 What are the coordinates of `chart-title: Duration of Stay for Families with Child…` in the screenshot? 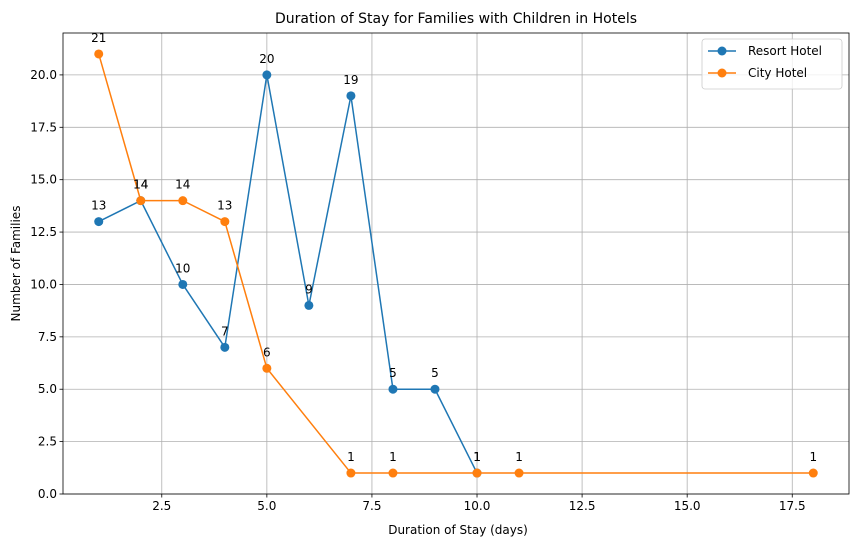 It's located at (456, 19).